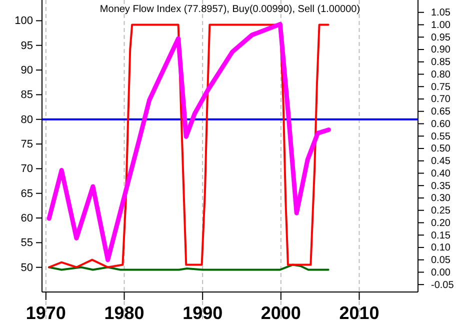  I want to click on y2-tick-label: 0.00, so click(441, 272).